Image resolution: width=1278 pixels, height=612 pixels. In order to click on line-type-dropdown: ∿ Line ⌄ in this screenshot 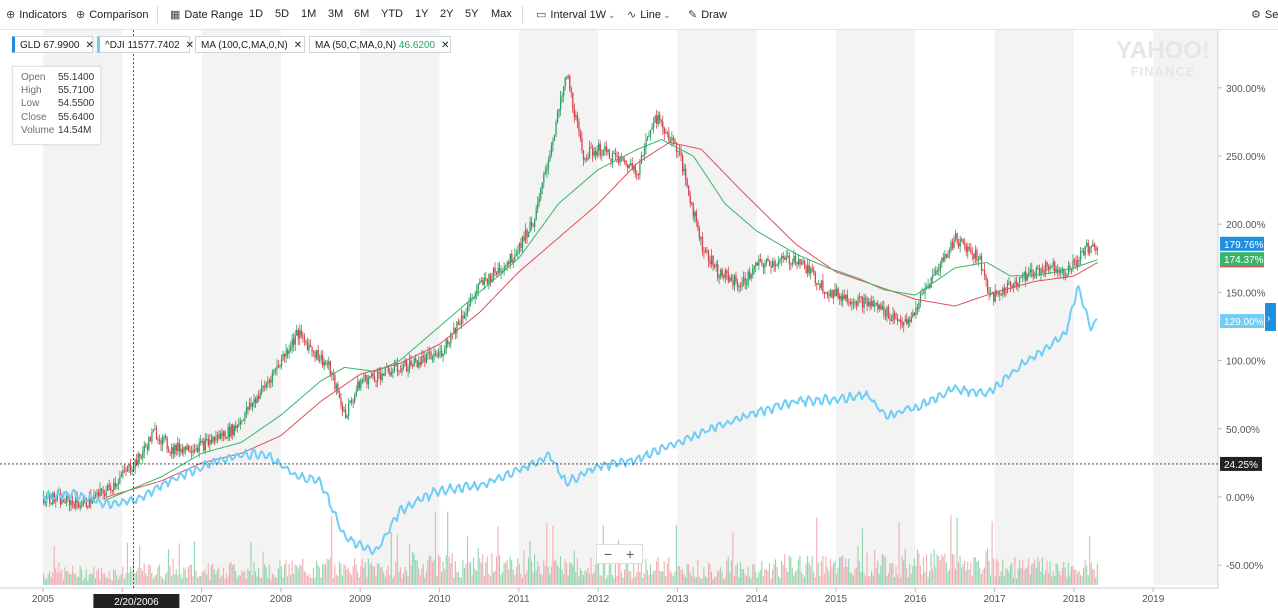, I will do `click(649, 14)`.